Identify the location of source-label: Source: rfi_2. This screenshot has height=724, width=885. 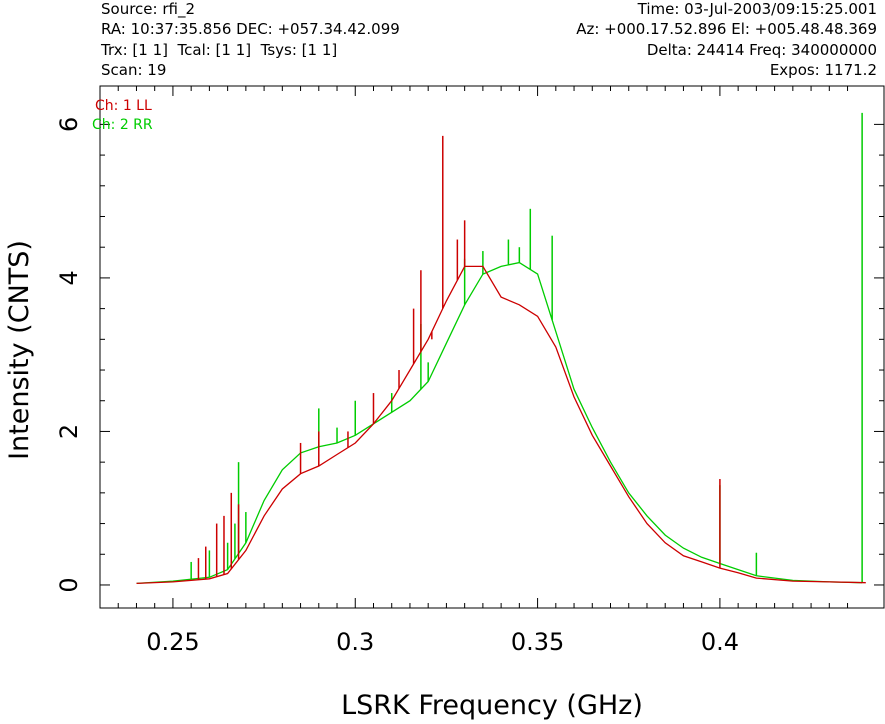
(148, 9).